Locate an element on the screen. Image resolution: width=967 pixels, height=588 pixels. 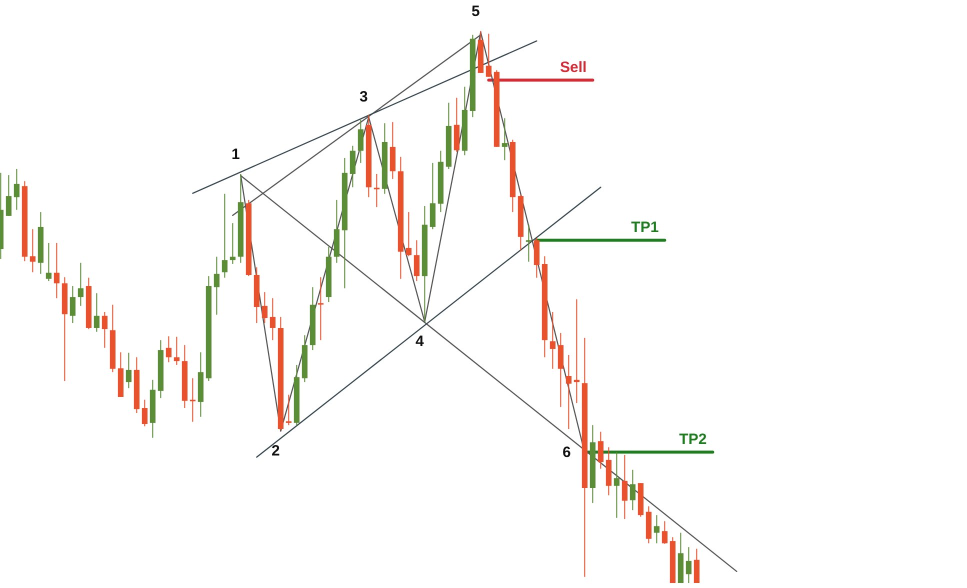
annotation: 4 is located at coordinates (420, 341).